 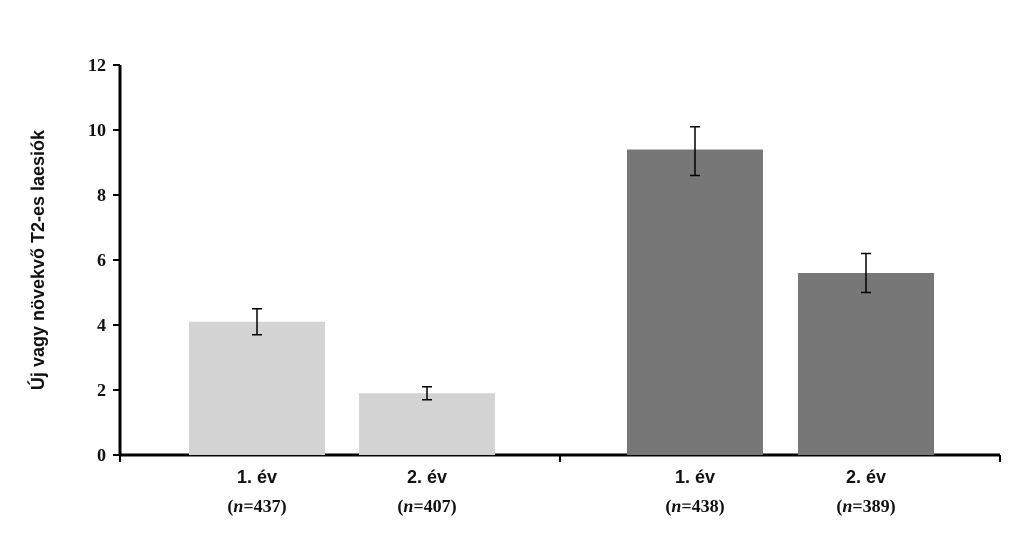 I want to click on y-tick-label: 2, so click(x=101, y=390).